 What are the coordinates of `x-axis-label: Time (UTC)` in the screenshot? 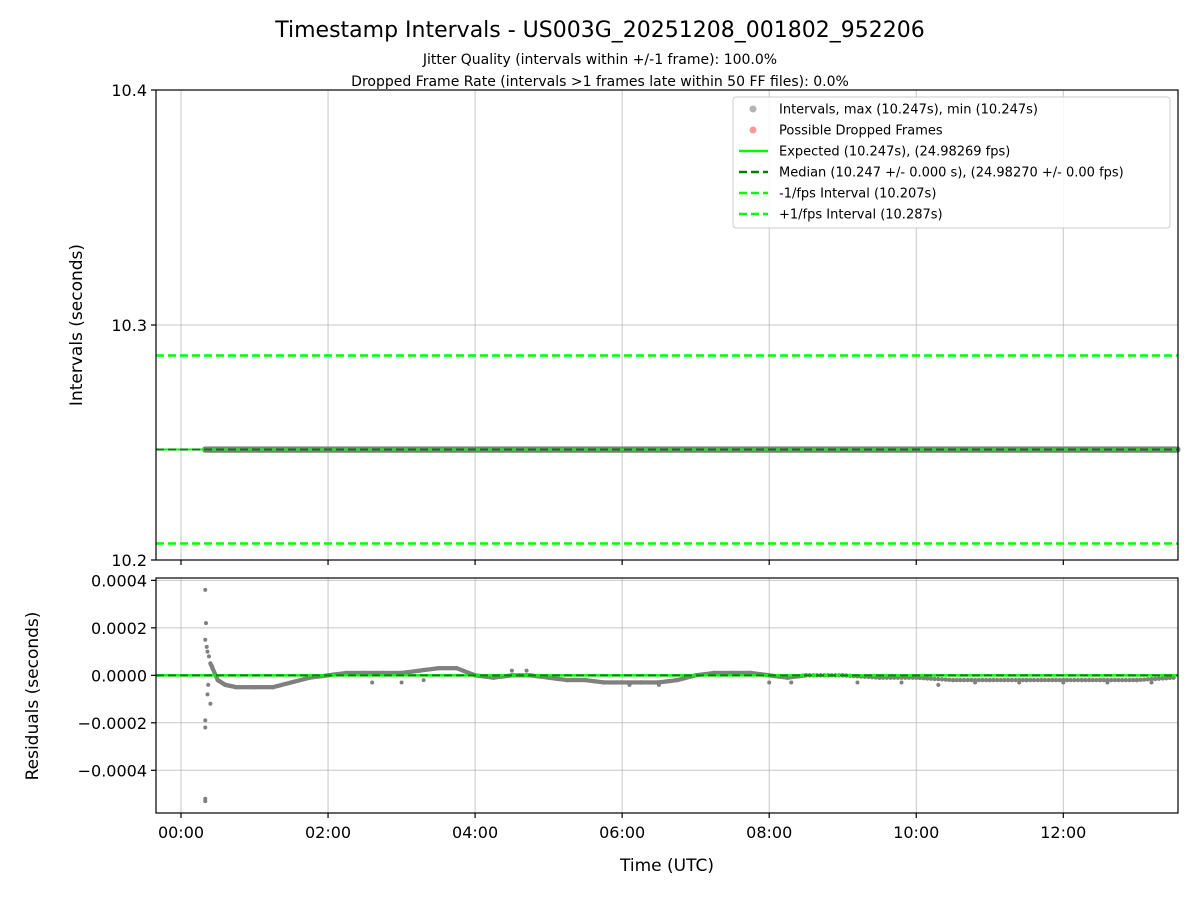 It's located at (666, 866).